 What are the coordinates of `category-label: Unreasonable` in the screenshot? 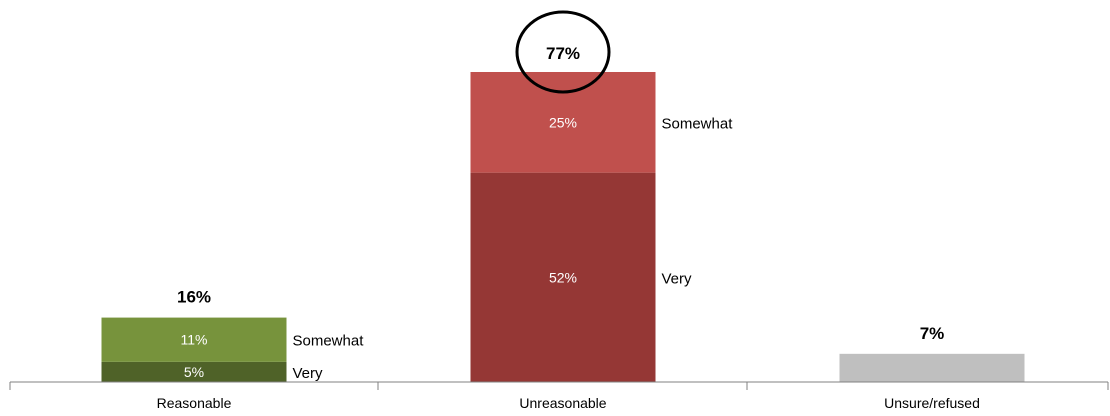 It's located at (562, 403).